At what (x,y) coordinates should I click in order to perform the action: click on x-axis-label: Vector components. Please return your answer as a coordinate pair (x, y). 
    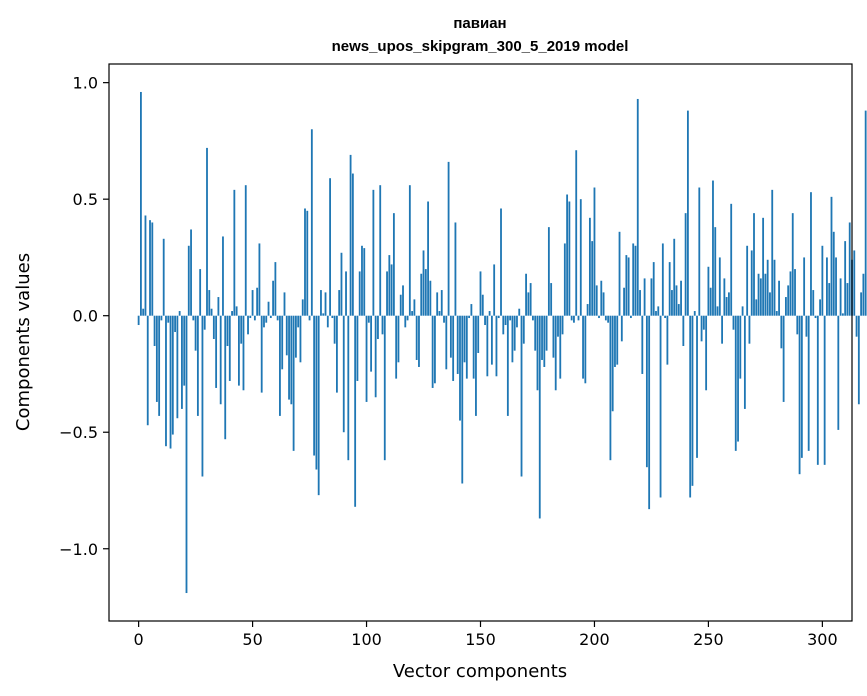
    Looking at the image, I should click on (480, 671).